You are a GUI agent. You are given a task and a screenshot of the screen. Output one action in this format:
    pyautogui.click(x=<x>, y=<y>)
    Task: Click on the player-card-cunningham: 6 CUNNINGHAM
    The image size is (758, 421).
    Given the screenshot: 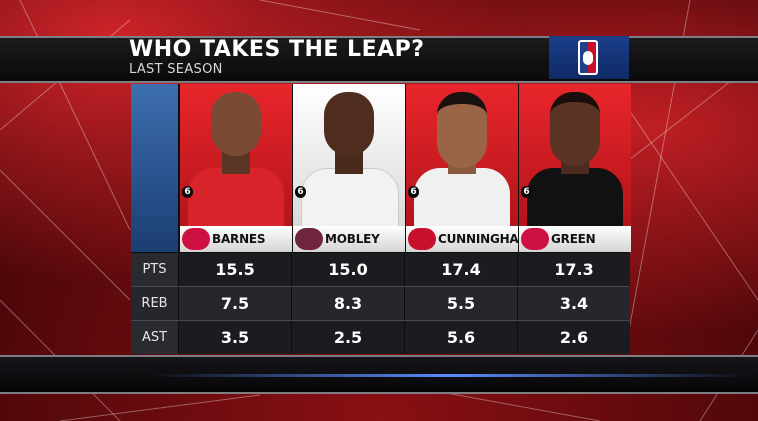 What is the action you would take?
    pyautogui.click(x=461, y=168)
    